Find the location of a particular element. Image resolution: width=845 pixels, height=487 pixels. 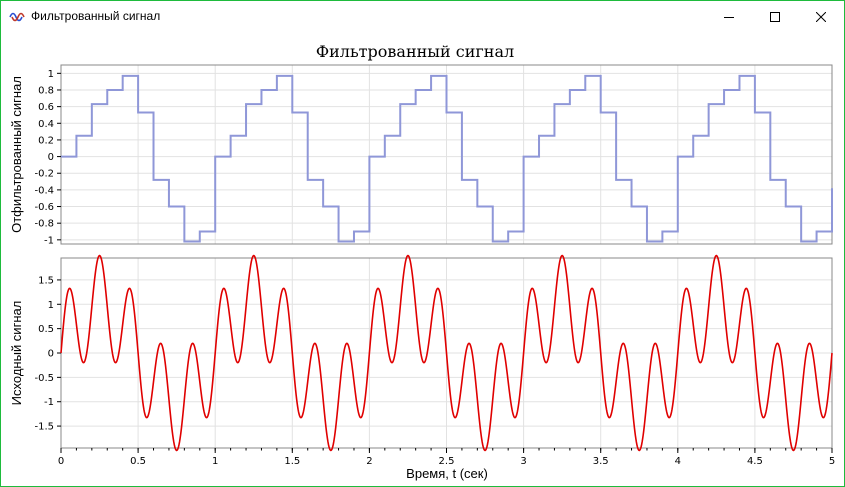

x-tick-label: 4.5 is located at coordinates (755, 461).